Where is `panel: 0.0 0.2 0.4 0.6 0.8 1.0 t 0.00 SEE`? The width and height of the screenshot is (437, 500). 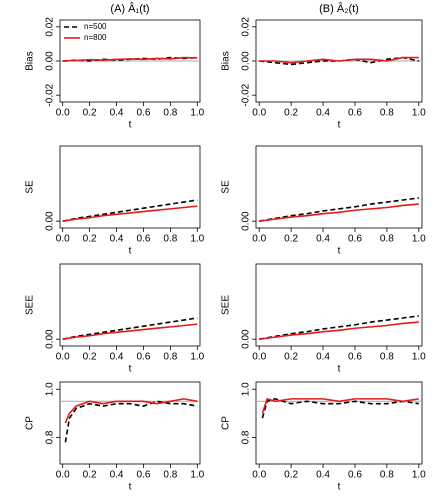 panel: 0.0 0.2 0.4 0.6 0.8 1.0 t 0.00 SEE is located at coordinates (323, 319).